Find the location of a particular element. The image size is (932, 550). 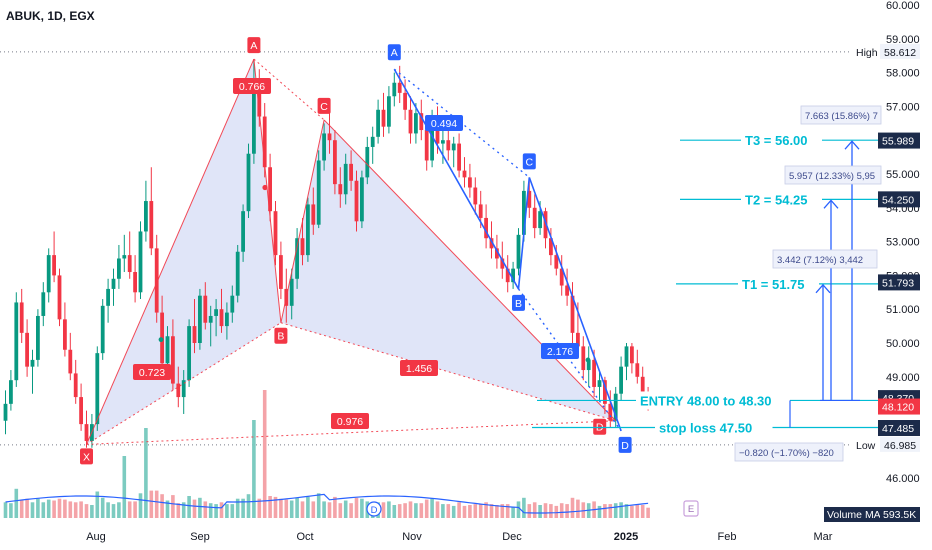

blue-leg-ab is located at coordinates (456, 179).